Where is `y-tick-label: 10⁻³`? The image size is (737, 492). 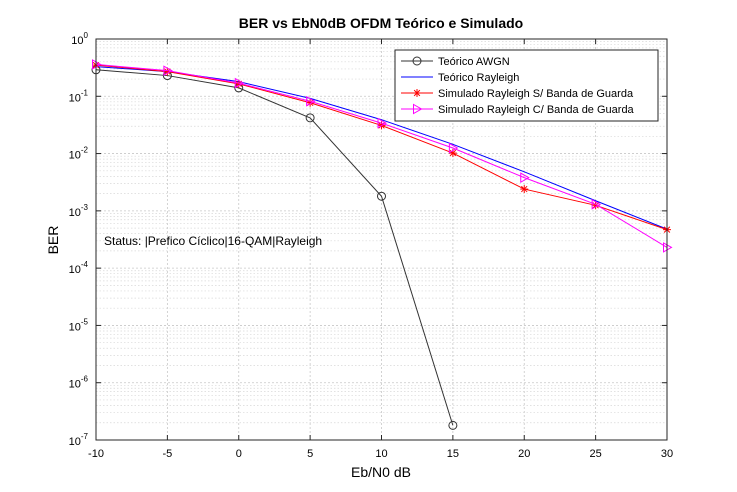
y-tick-label: 10⁻³ is located at coordinates (79, 211).